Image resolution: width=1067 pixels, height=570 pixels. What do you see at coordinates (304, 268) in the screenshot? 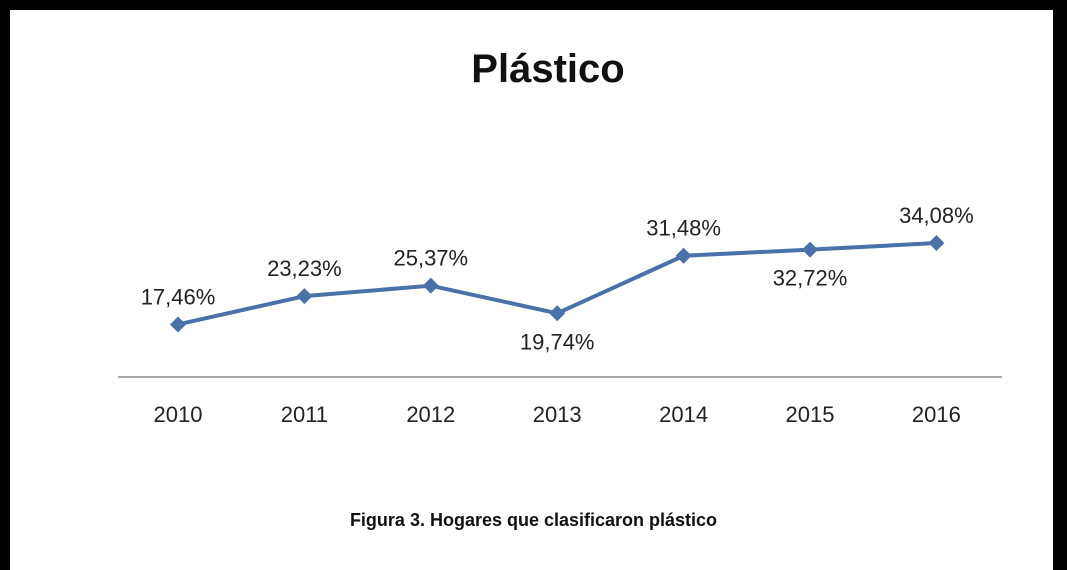
I see `data-label: 23,23%` at bounding box center [304, 268].